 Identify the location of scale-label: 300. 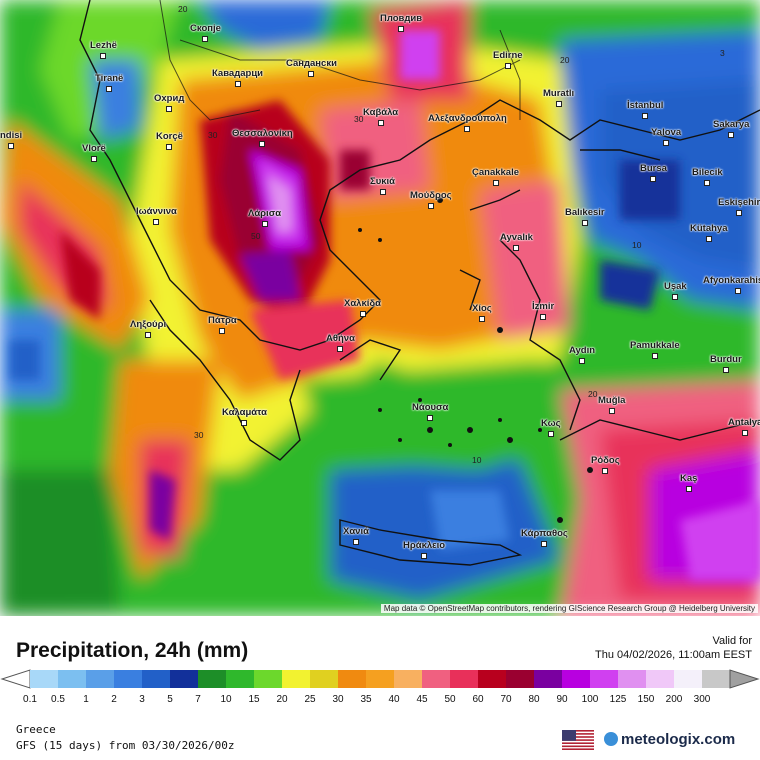
(702, 699).